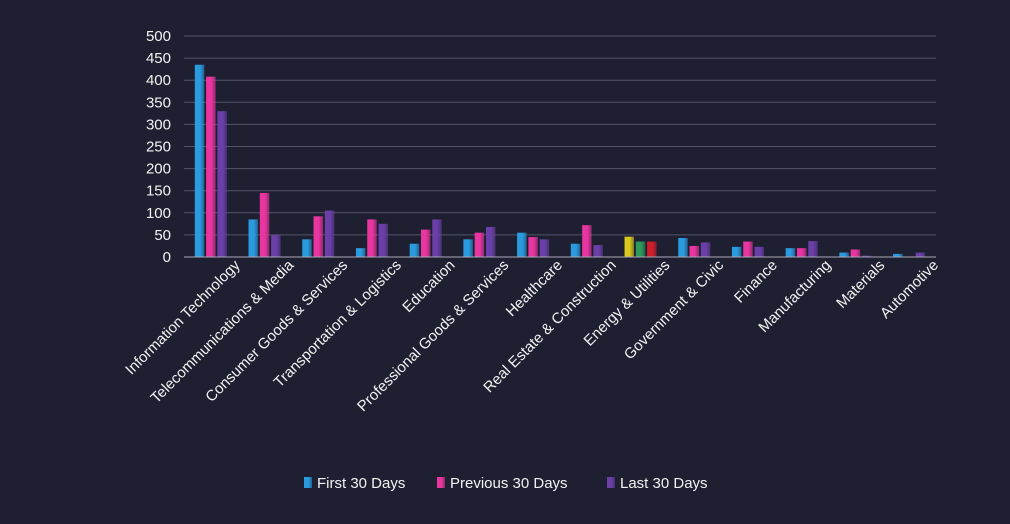 The height and width of the screenshot is (524, 1010). What do you see at coordinates (158, 169) in the screenshot?
I see `y-tick-label: 200` at bounding box center [158, 169].